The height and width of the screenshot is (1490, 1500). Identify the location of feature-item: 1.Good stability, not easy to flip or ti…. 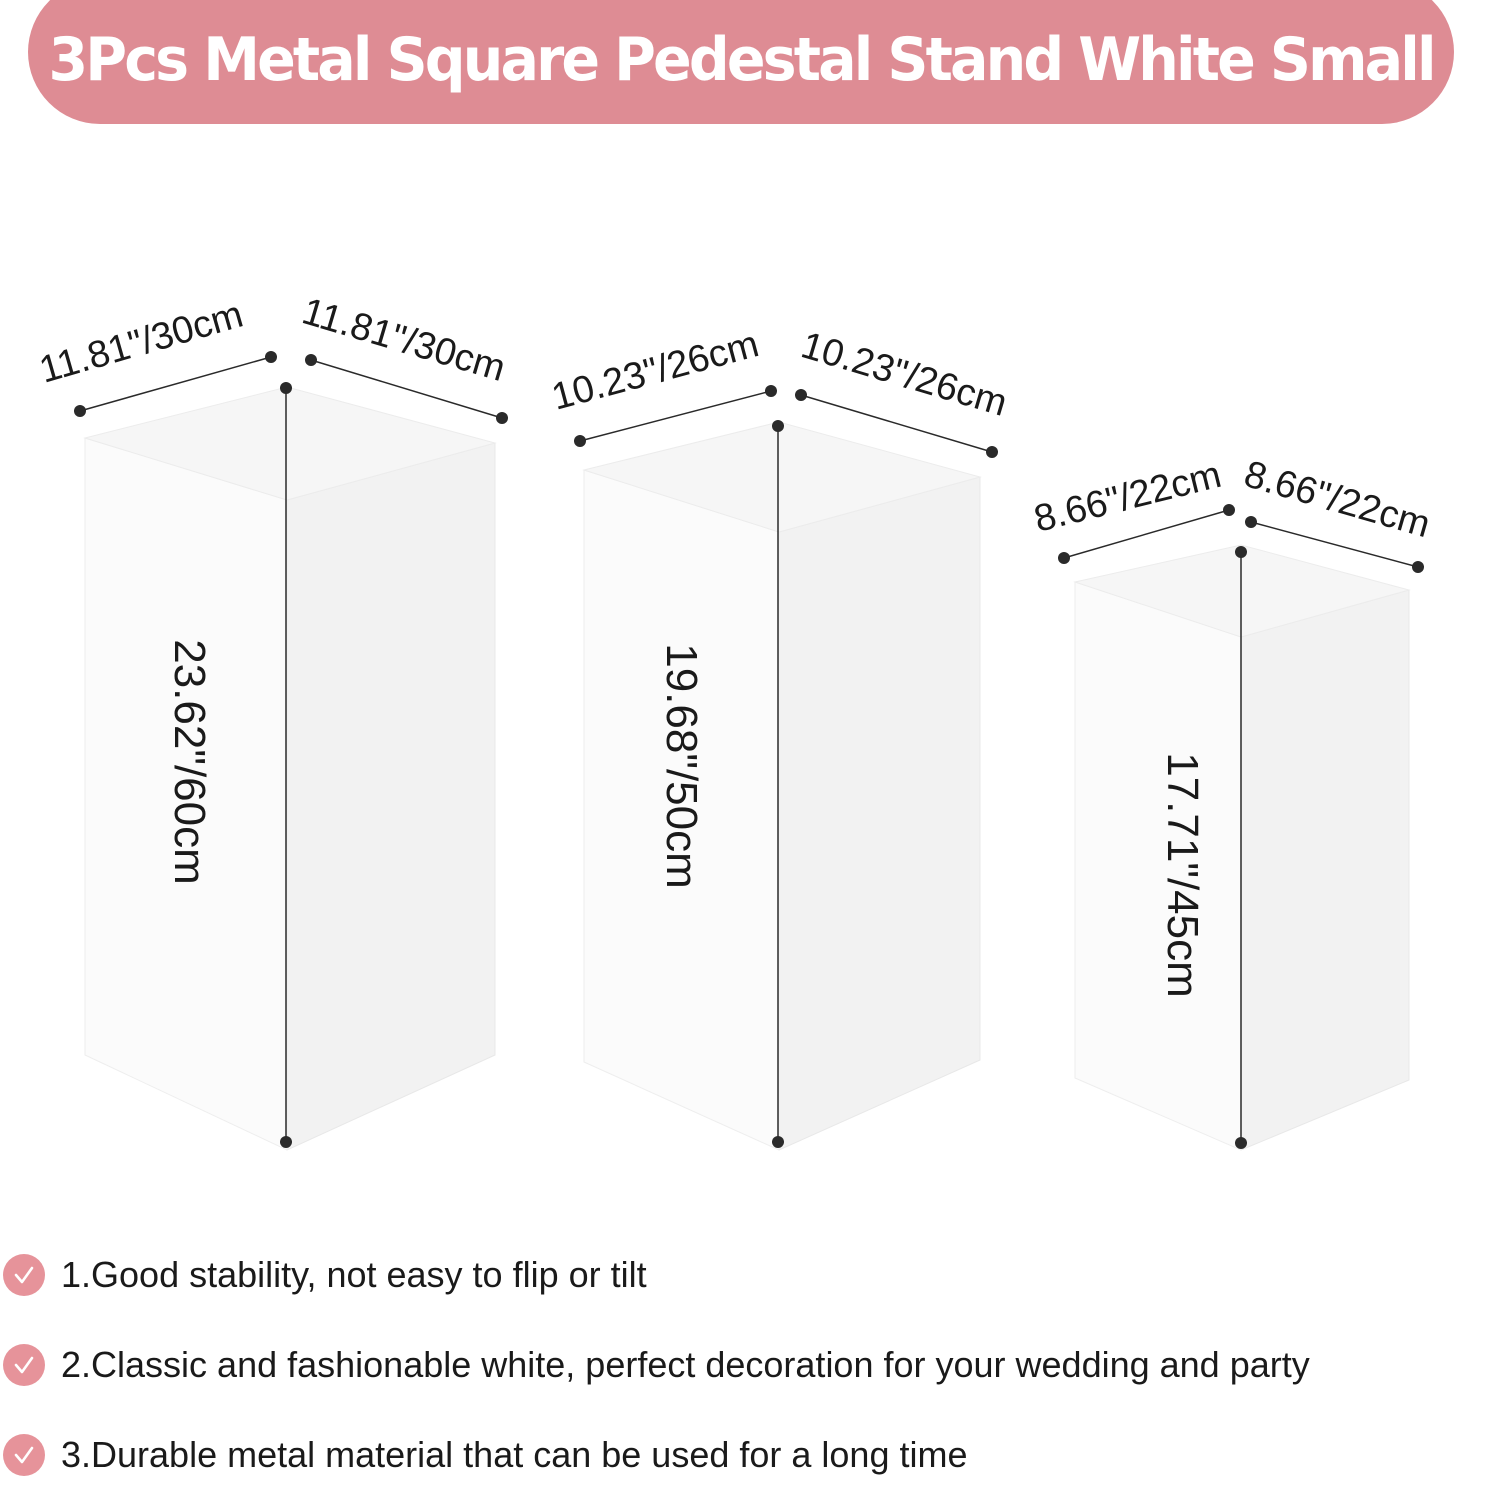
(323, 1275).